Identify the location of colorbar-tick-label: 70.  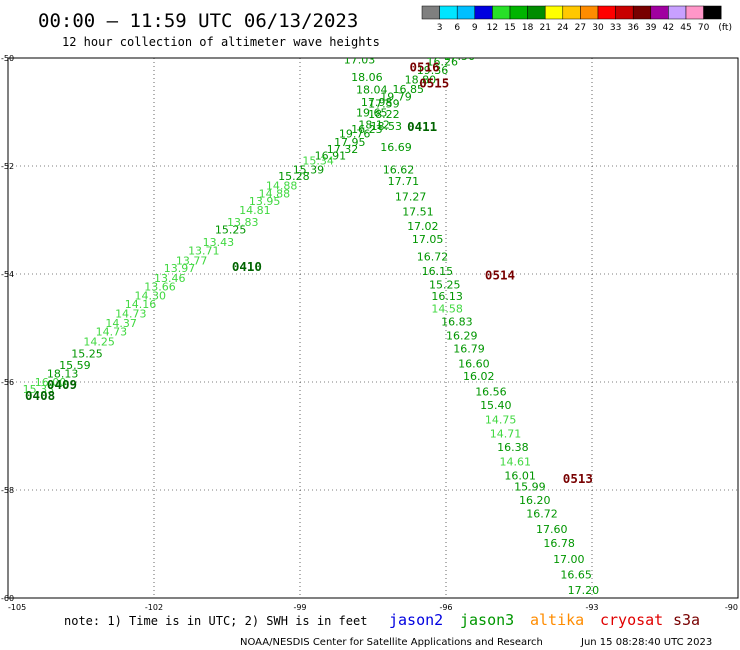
(704, 28).